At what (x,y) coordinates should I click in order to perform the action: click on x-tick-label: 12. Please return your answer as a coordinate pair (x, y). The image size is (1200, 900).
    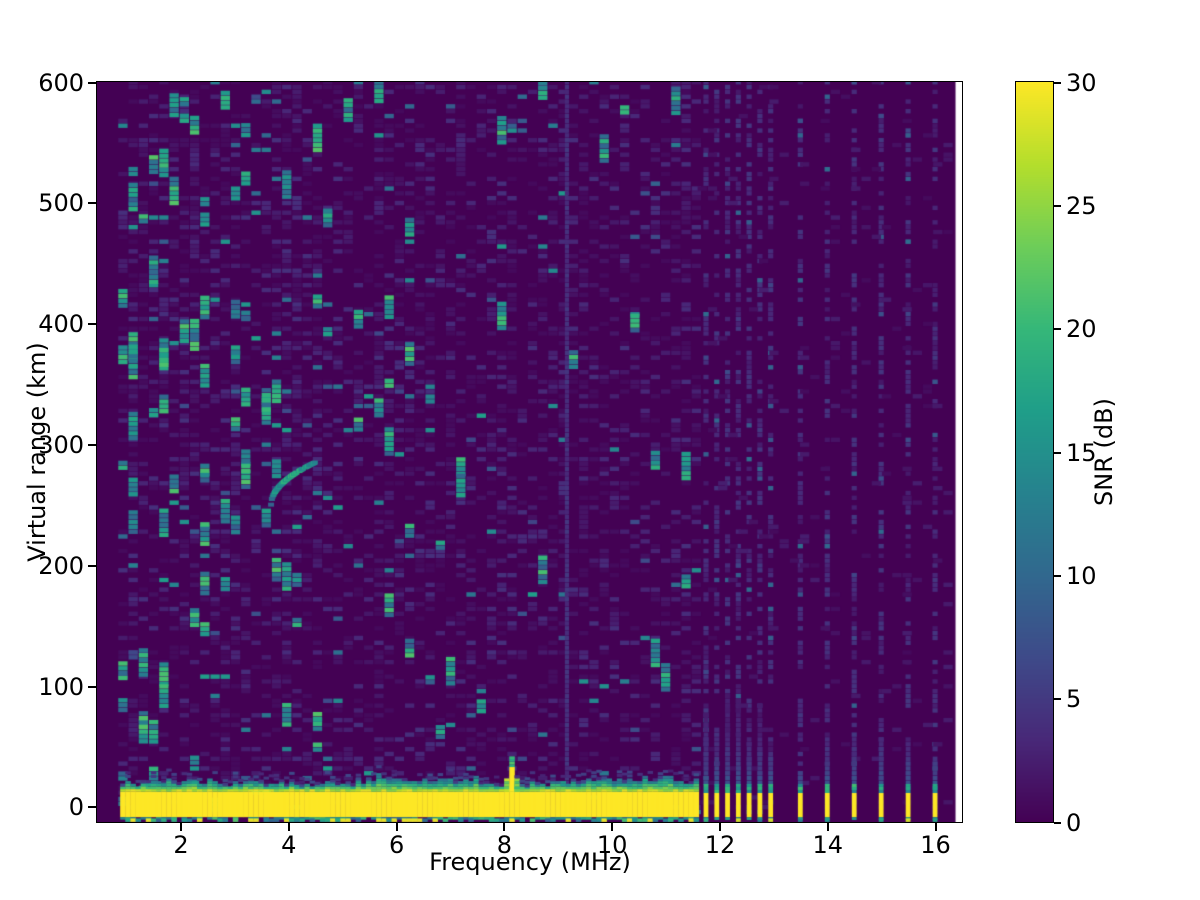
    Looking at the image, I should click on (720, 845).